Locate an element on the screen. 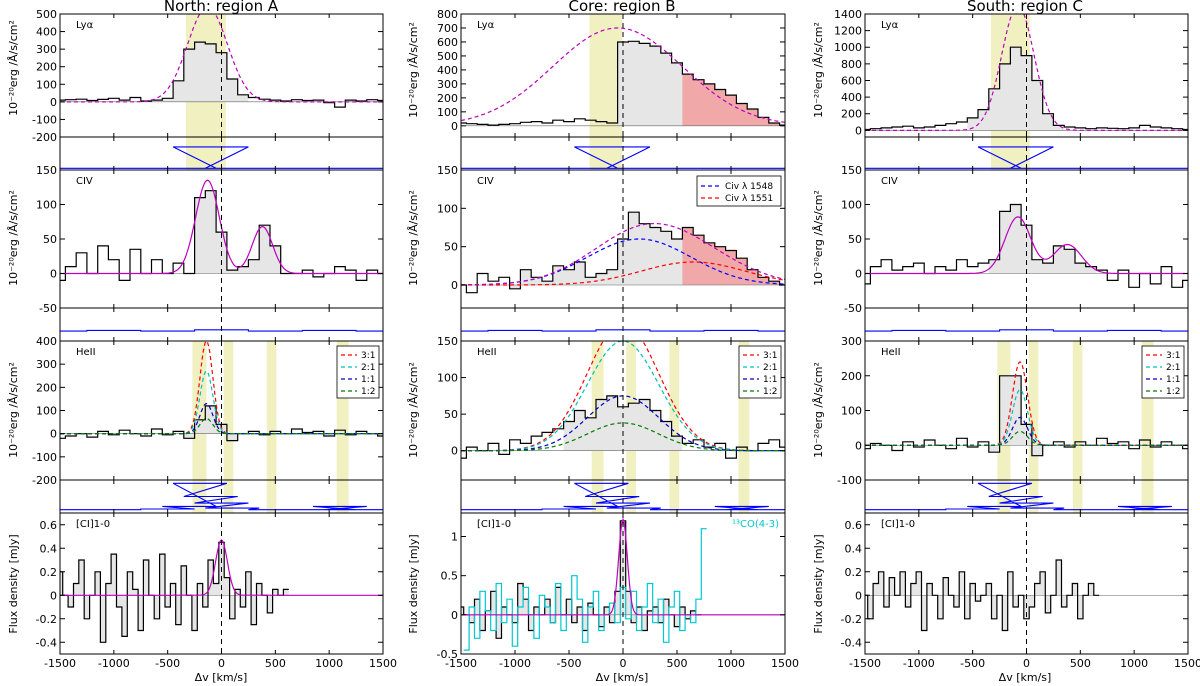 This screenshot has height=686, width=1200. panel-a-civ: -50 0 50 100 150 CIV is located at coordinates (210, 239).